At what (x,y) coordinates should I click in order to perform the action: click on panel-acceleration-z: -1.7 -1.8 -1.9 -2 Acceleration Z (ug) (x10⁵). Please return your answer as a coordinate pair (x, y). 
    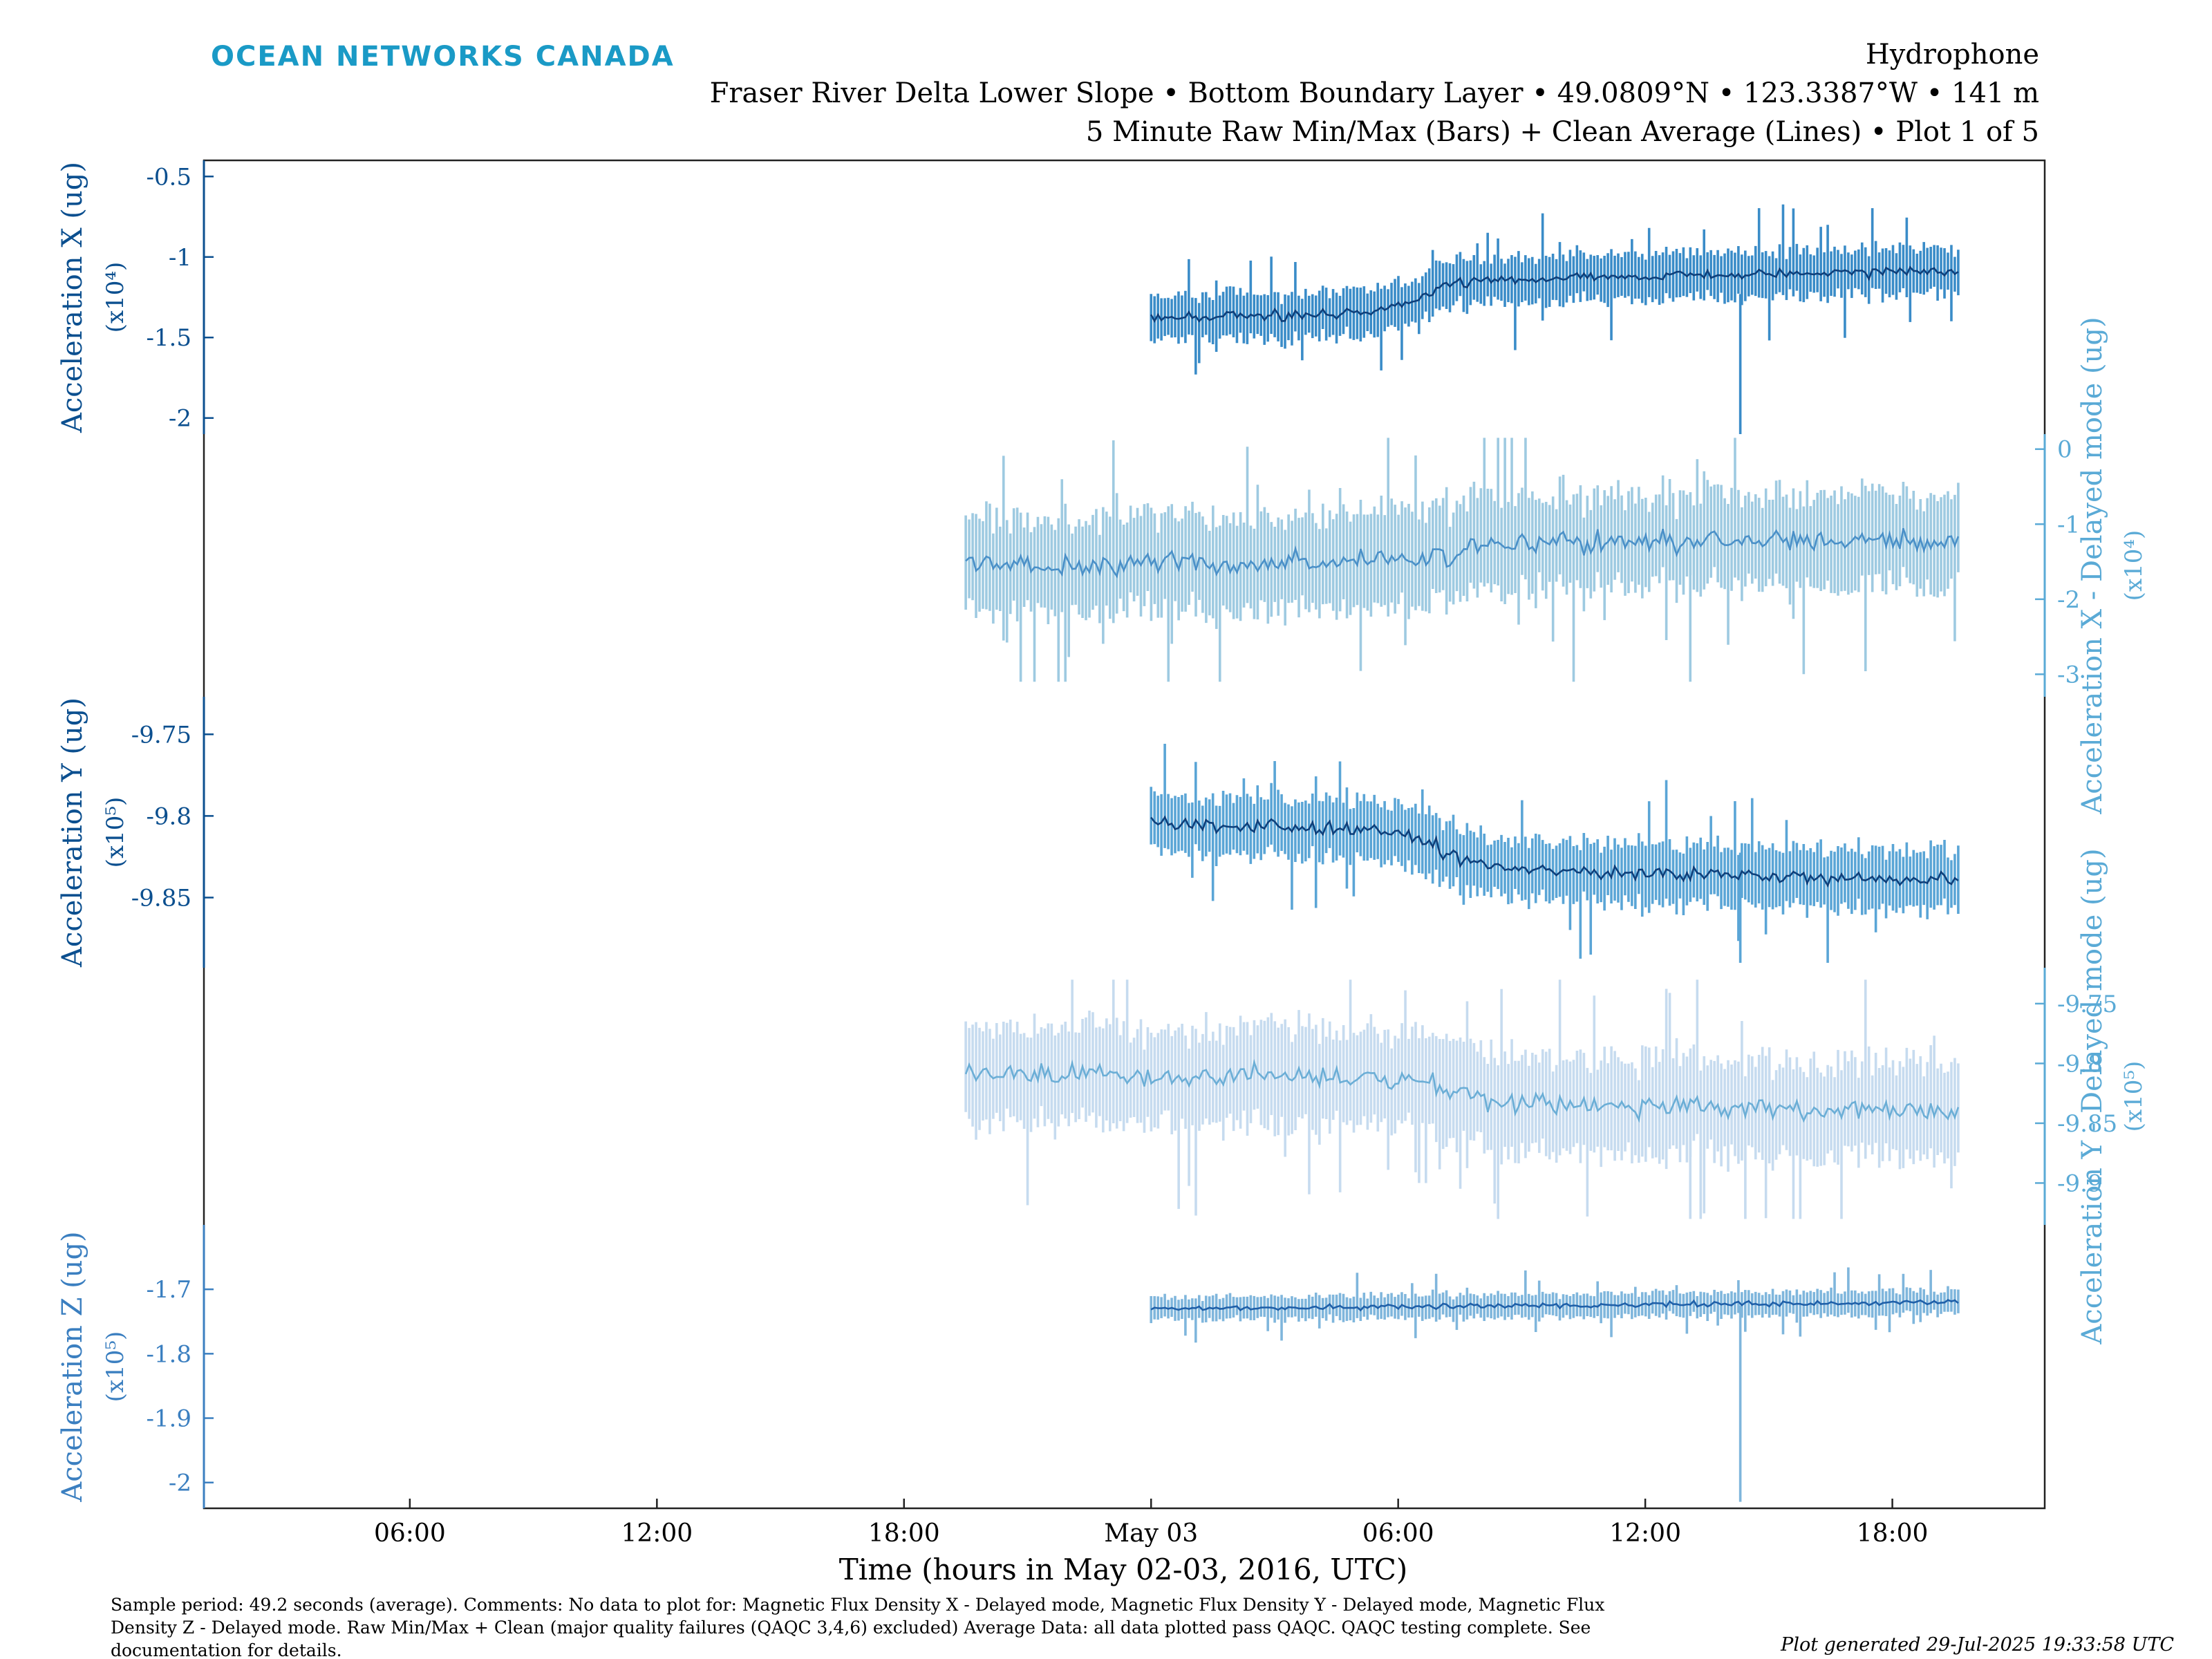
    Looking at the image, I should click on (1009, 1366).